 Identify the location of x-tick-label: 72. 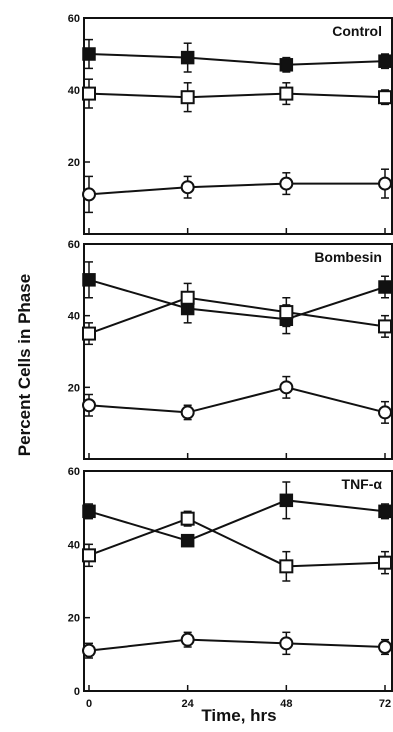
(385, 704).